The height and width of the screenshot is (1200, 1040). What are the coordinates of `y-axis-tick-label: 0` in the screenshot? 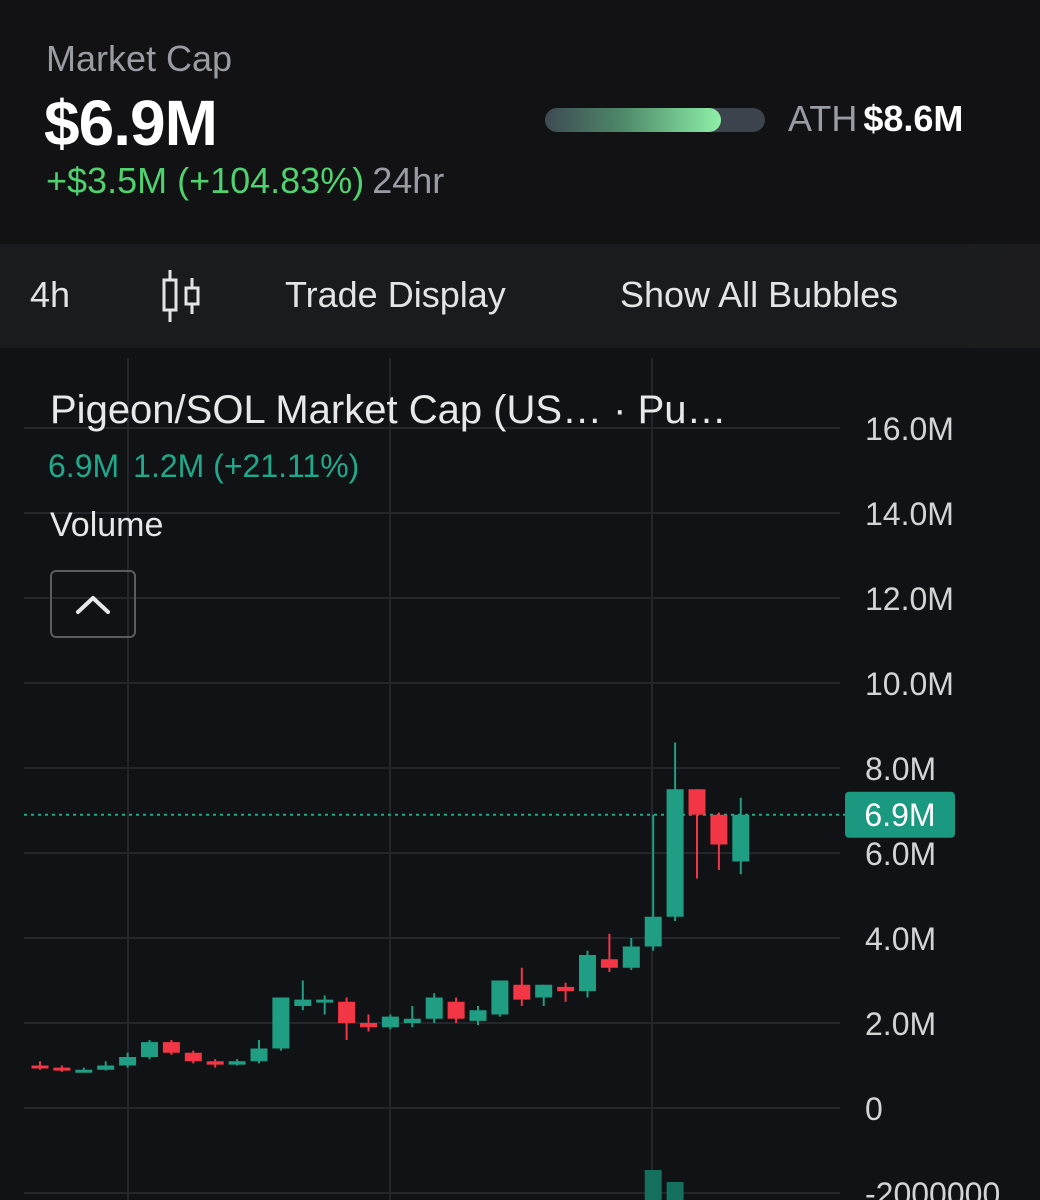 It's located at (874, 1109).